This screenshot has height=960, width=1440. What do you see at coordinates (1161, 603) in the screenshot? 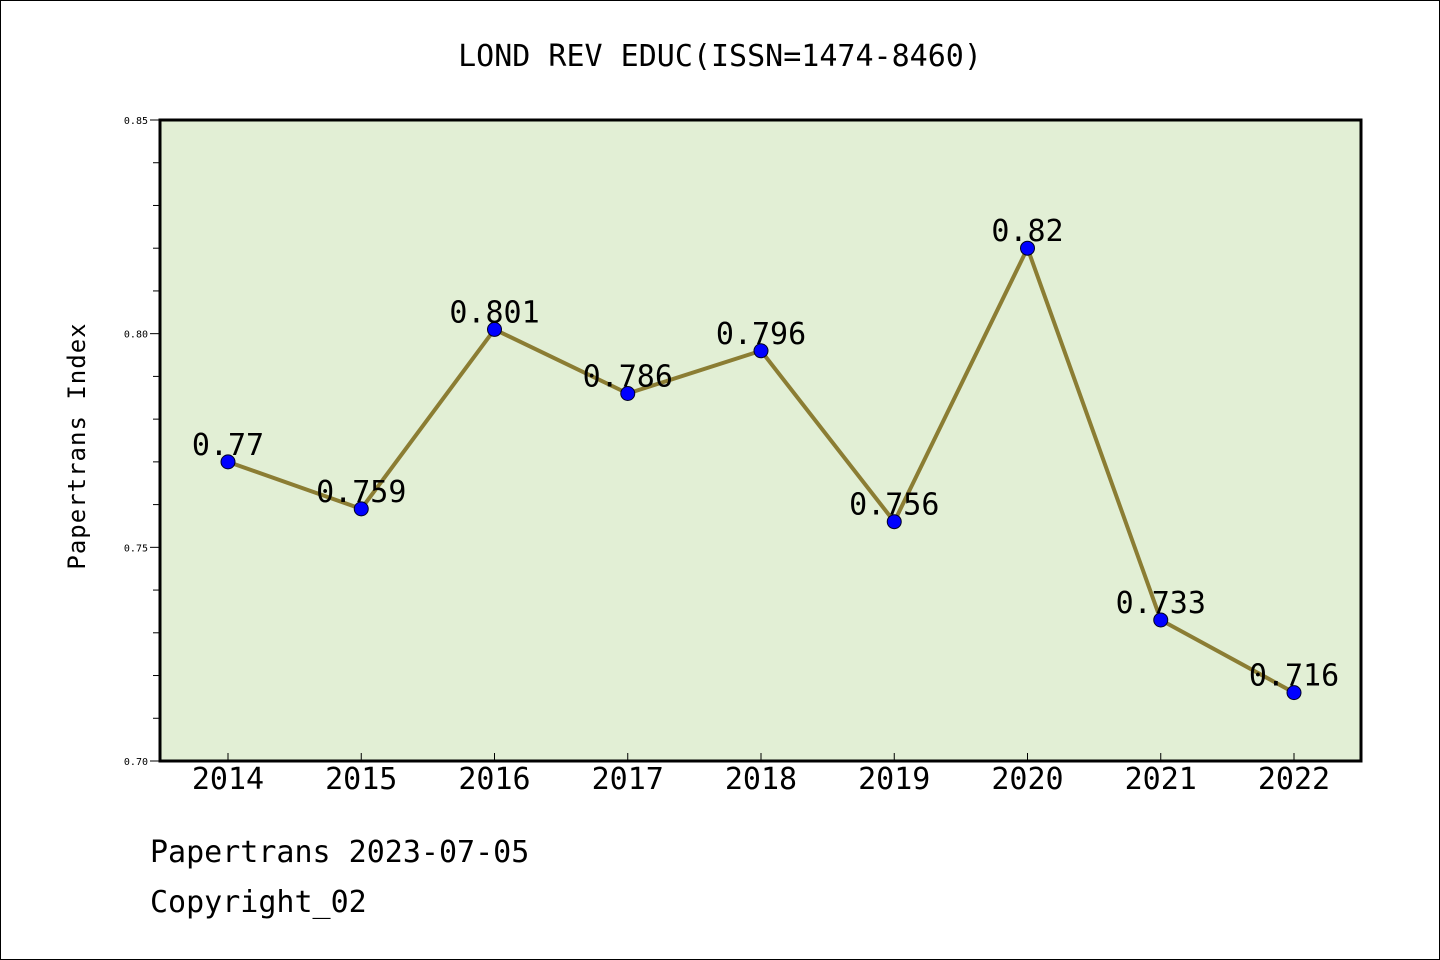
I see `data-label: 0.733` at bounding box center [1161, 603].